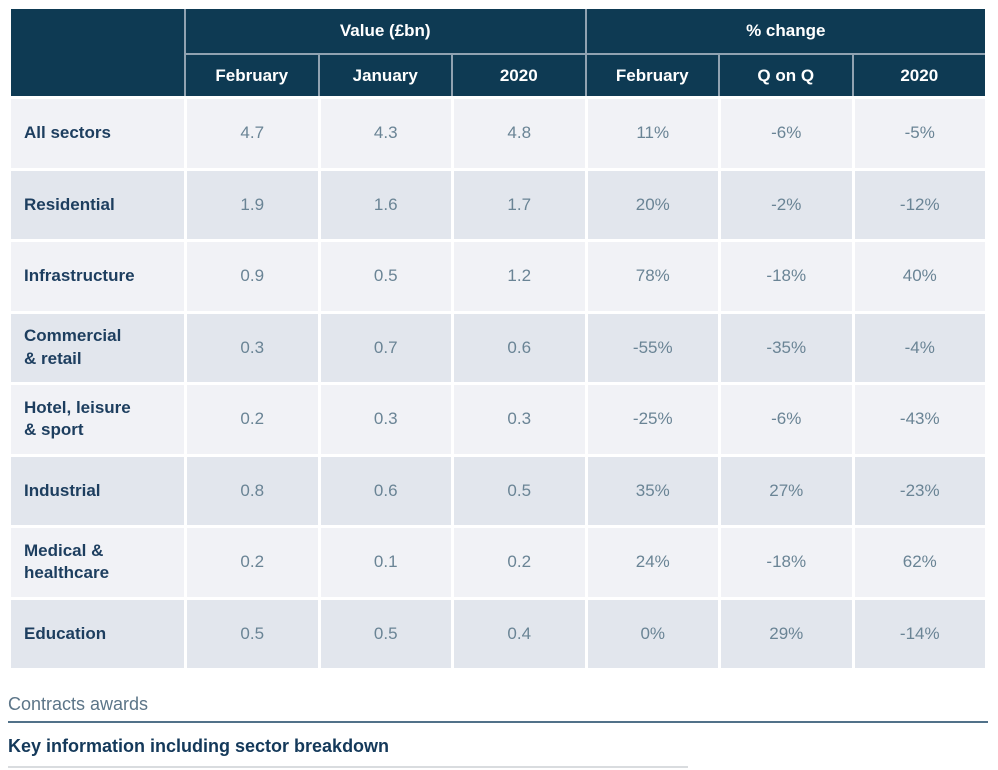  Describe the element at coordinates (651, 562) in the screenshot. I see `value-cell: 24%` at that location.